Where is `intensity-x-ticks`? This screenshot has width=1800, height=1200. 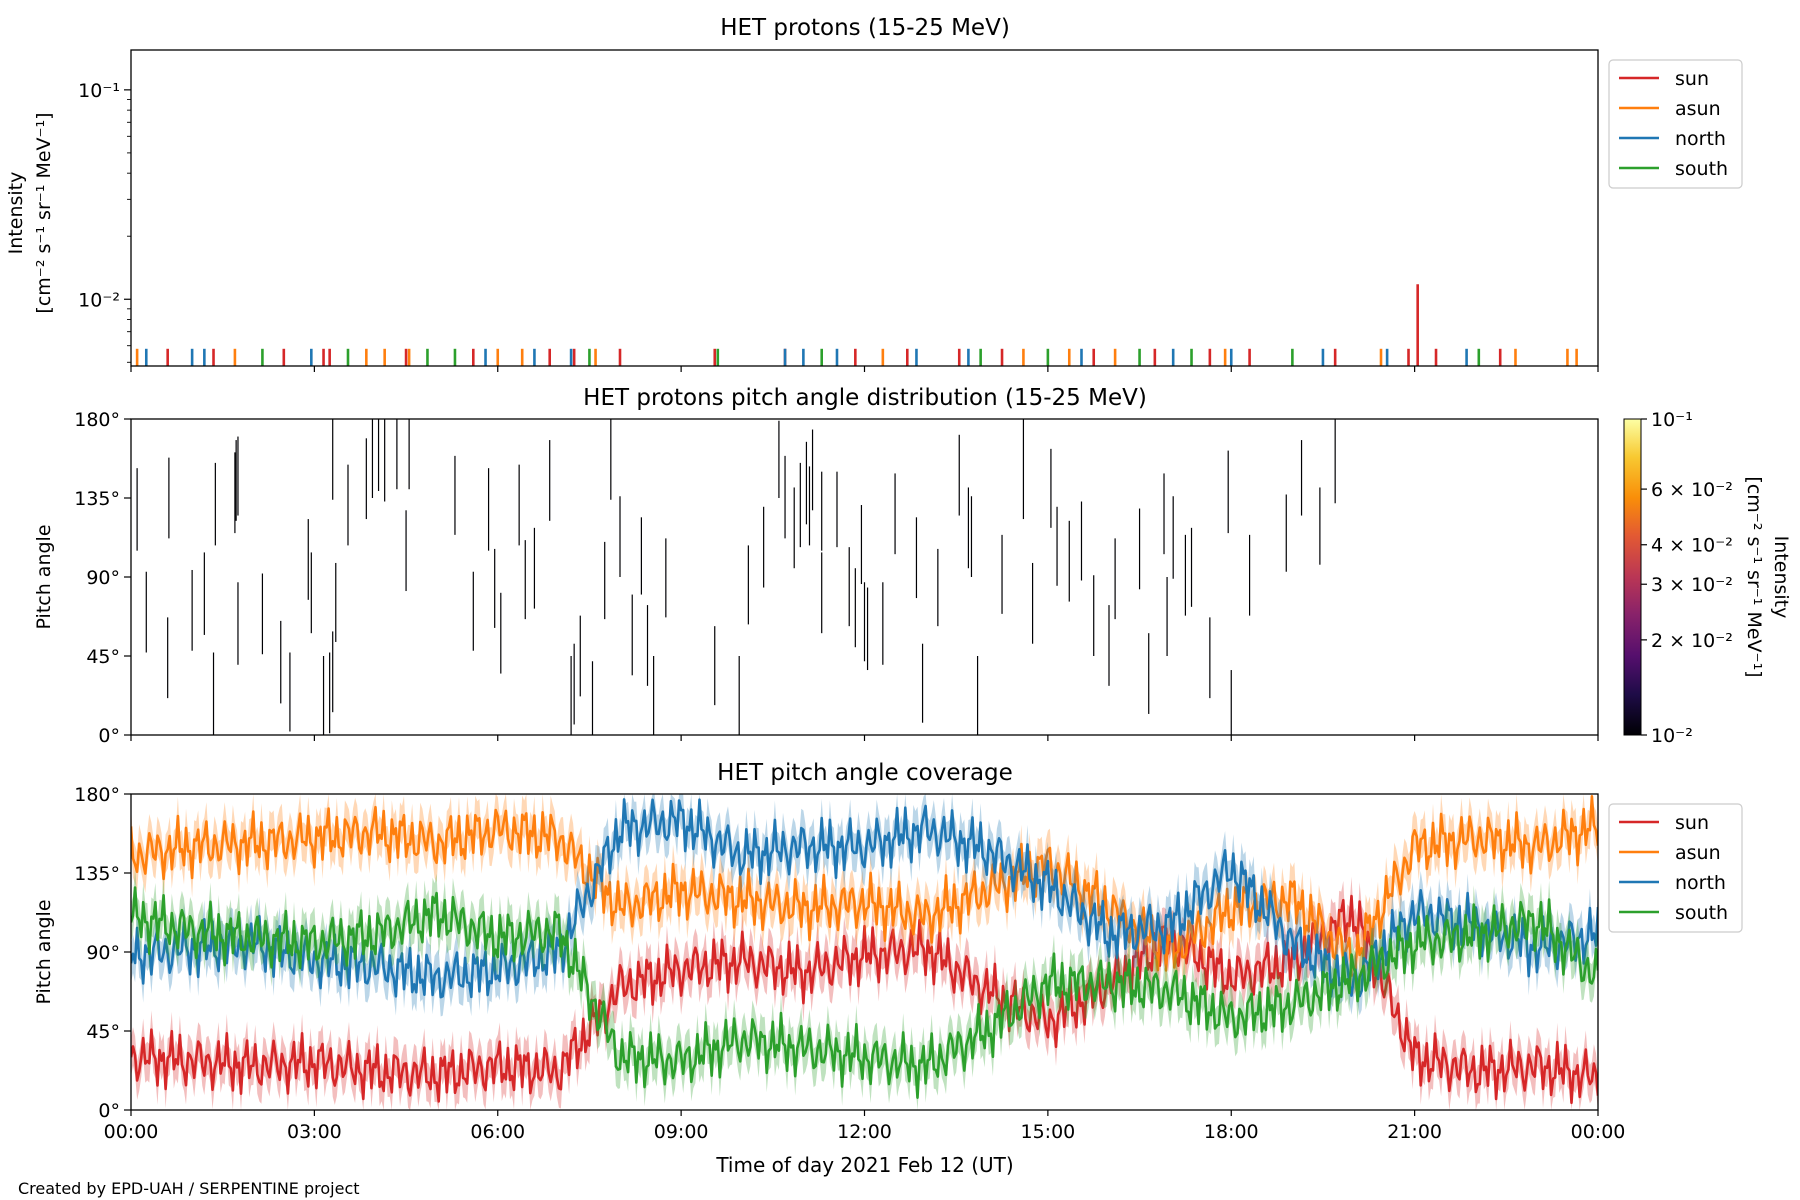 intensity-x-ticks is located at coordinates (864, 369).